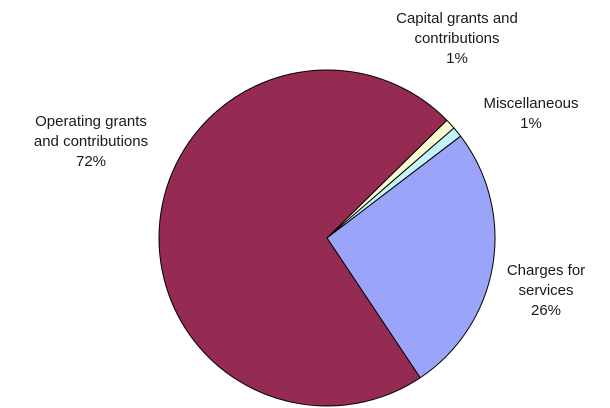  I want to click on label-operating-grants-line-1: Operating grants, so click(91, 121).